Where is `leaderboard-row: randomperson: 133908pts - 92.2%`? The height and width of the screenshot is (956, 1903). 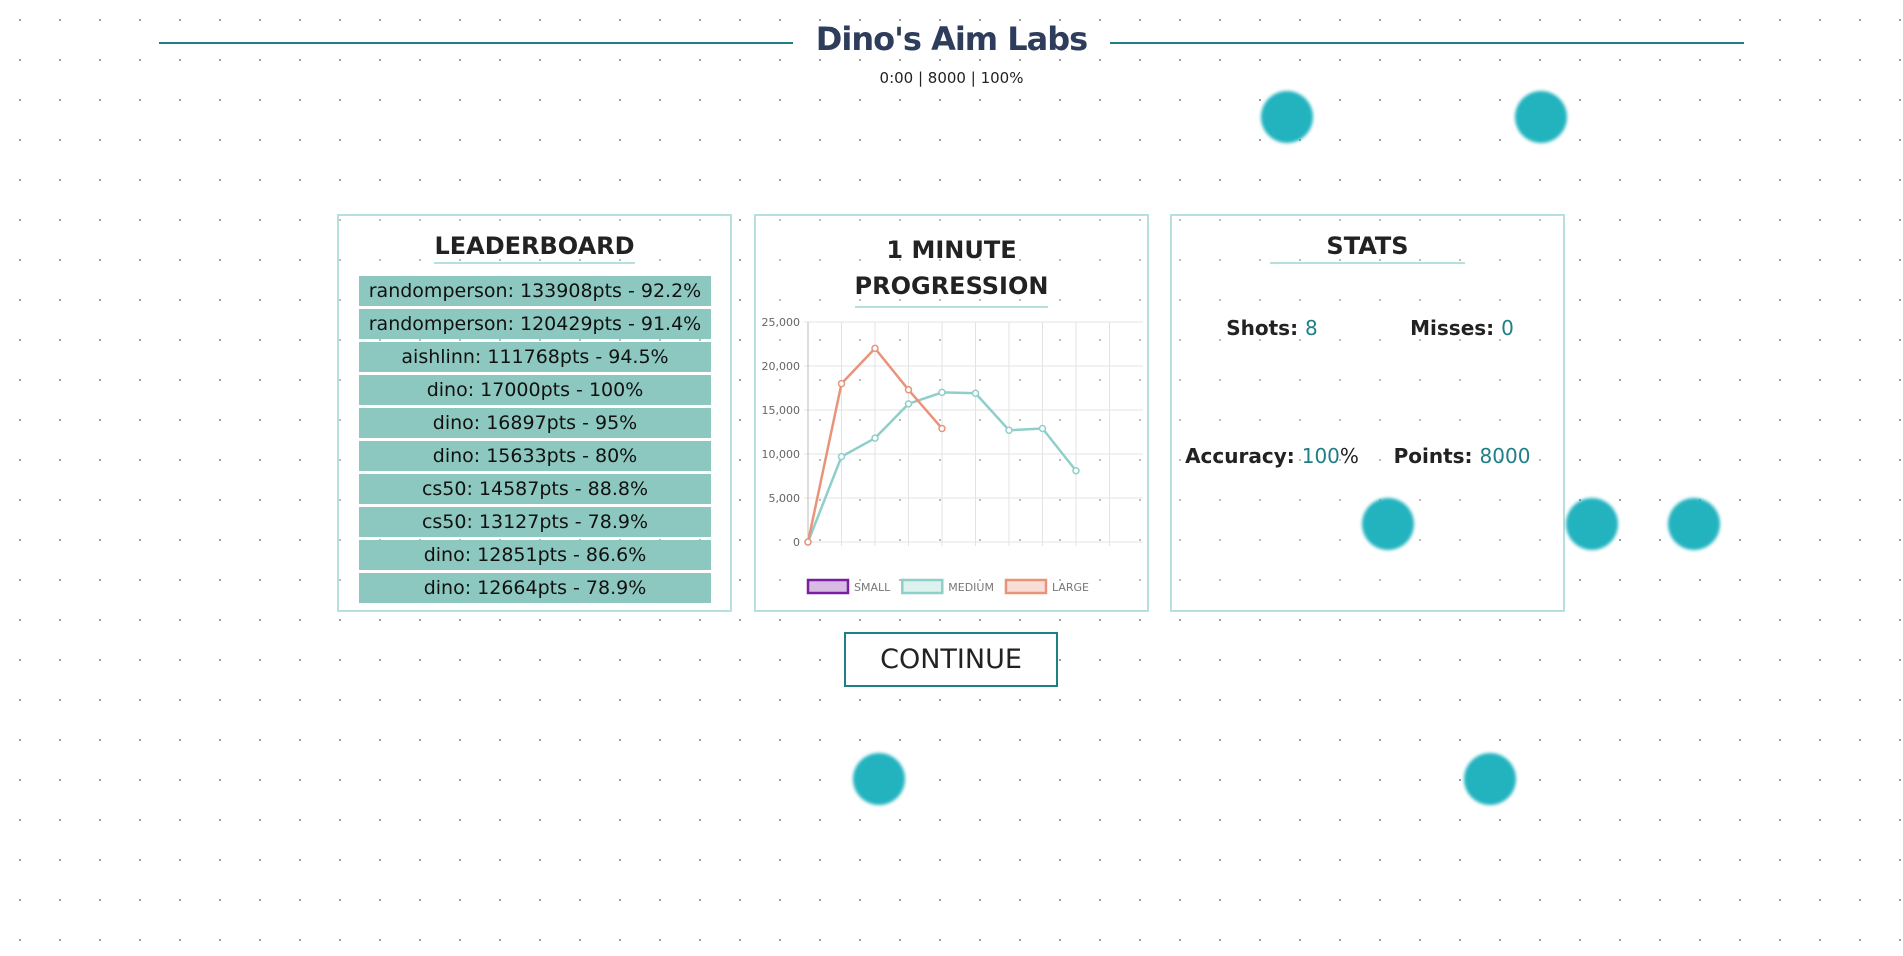
leaderboard-row: randomperson: 133908pts - 92.2% is located at coordinates (535, 291).